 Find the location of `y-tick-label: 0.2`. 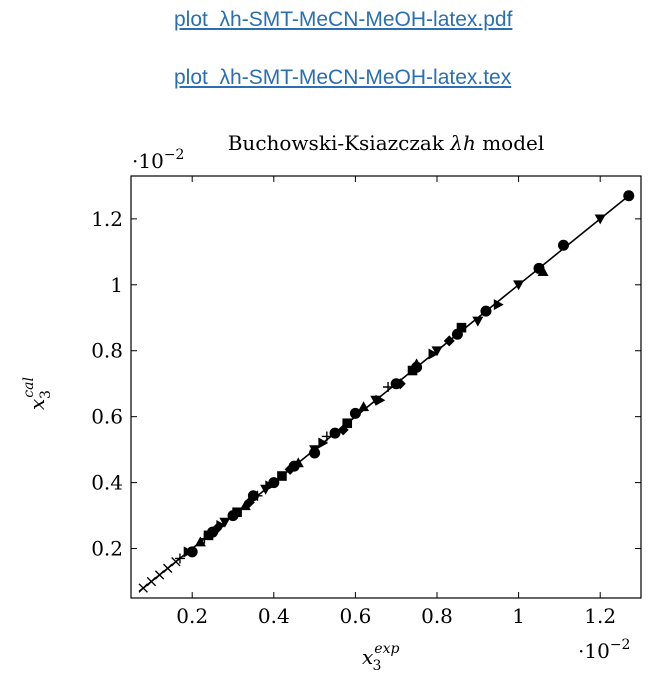

y-tick-label: 0.2 is located at coordinates (107, 549).